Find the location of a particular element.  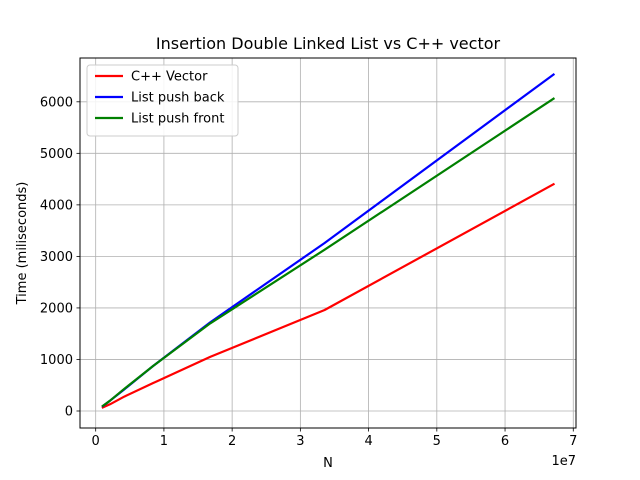

y-tick-label: 0 is located at coordinates (69, 411).